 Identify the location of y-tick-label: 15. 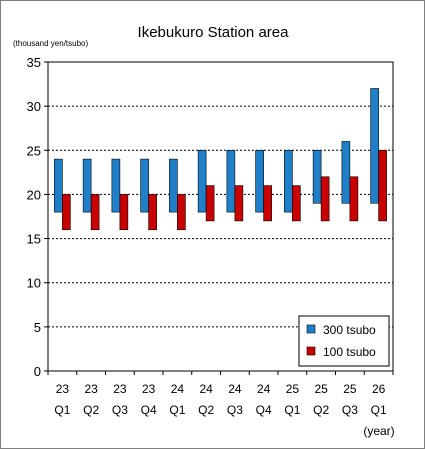
(34, 239).